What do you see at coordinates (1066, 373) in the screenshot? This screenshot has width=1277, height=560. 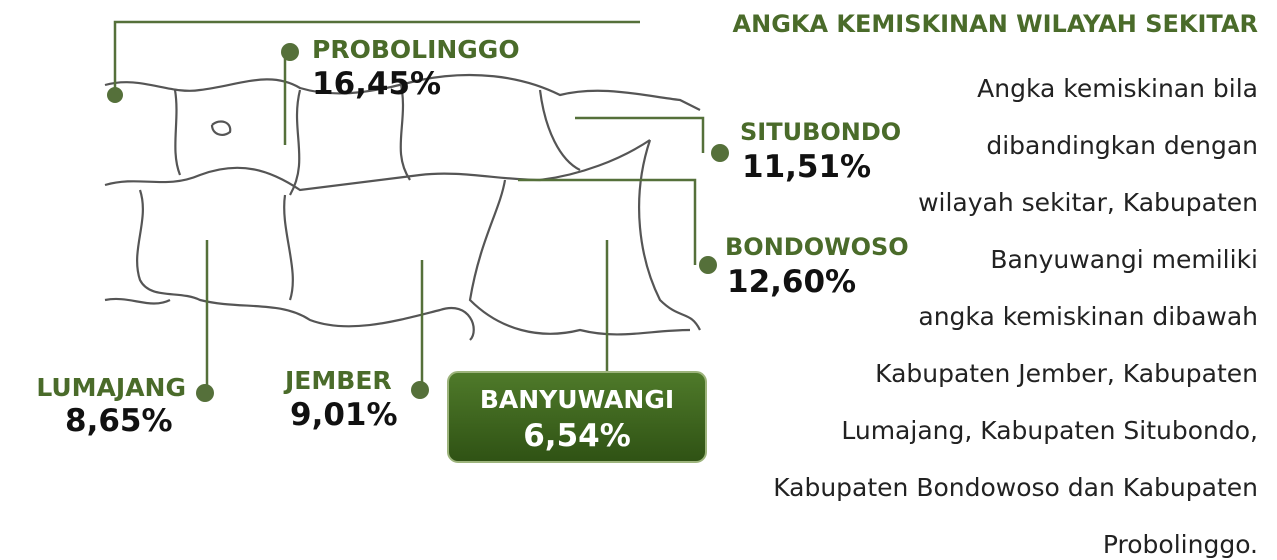 I see `paragraph-line: Kabupaten Jember, Kabupaten` at bounding box center [1066, 373].